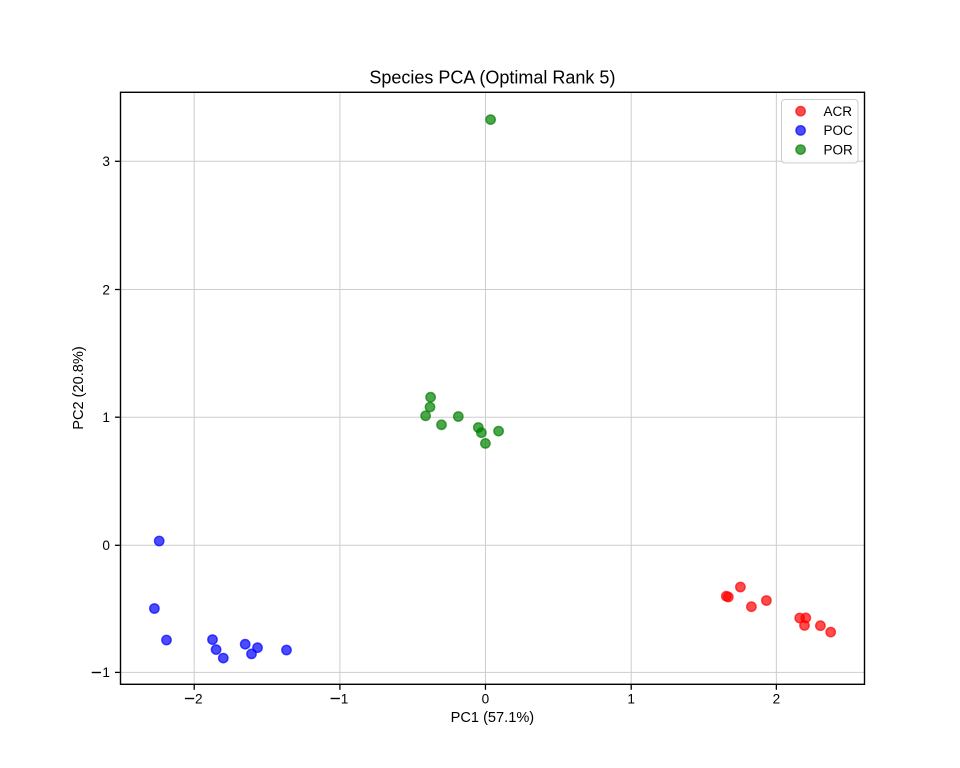 The image size is (960, 768). Describe the element at coordinates (838, 111) in the screenshot. I see `svg-text: ACR` at that location.